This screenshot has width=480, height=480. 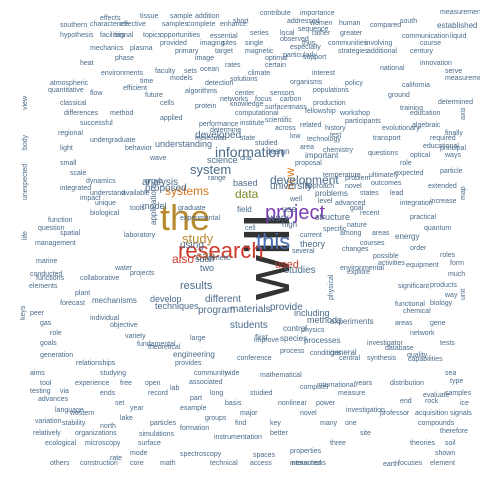 I want to click on word-lead: lead, so click(x=397, y=193).